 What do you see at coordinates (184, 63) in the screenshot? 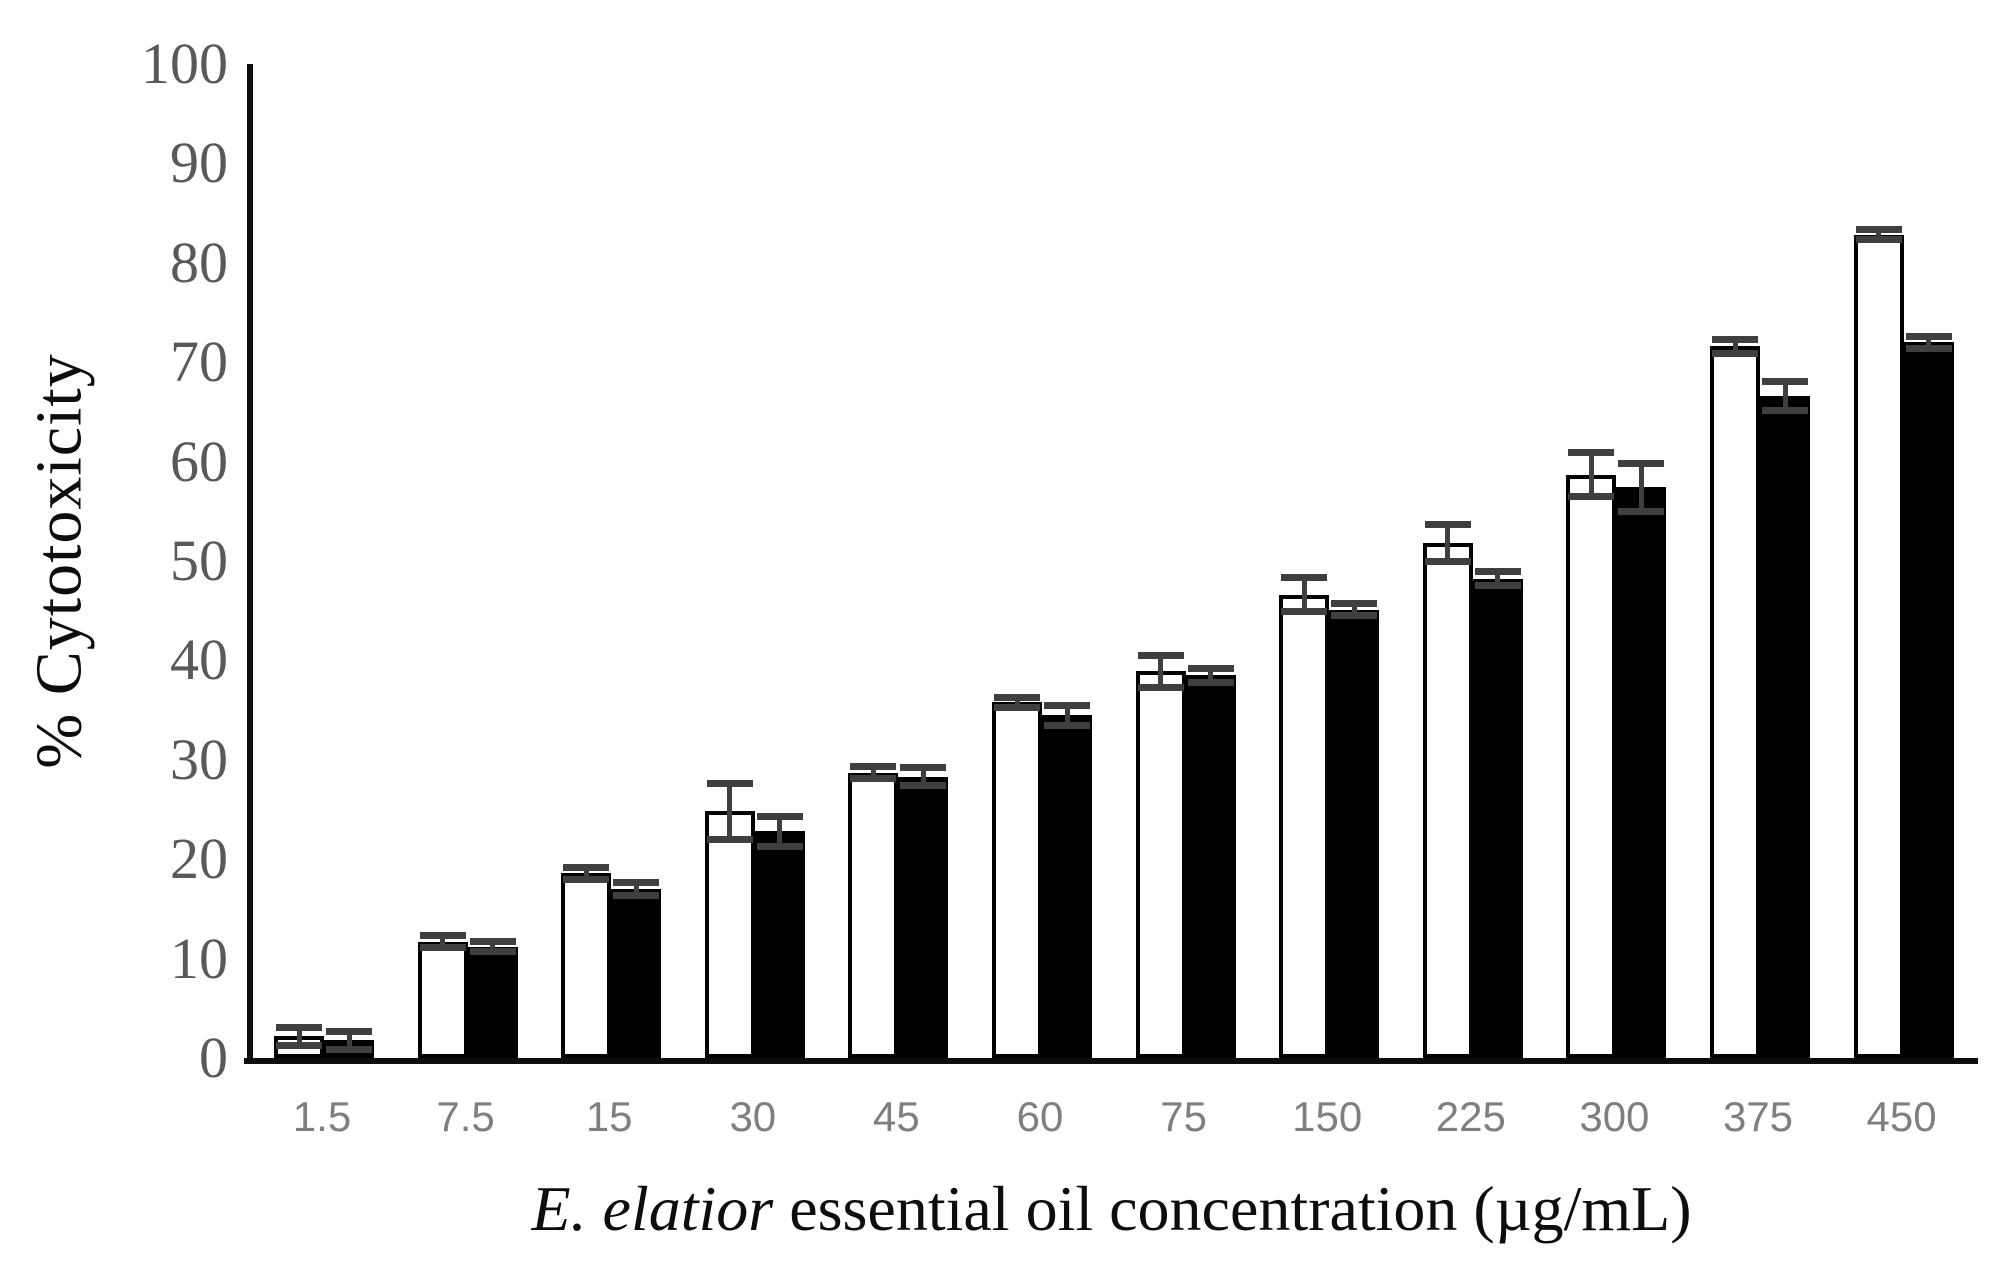
I see `y-tick-label: 100` at bounding box center [184, 63].